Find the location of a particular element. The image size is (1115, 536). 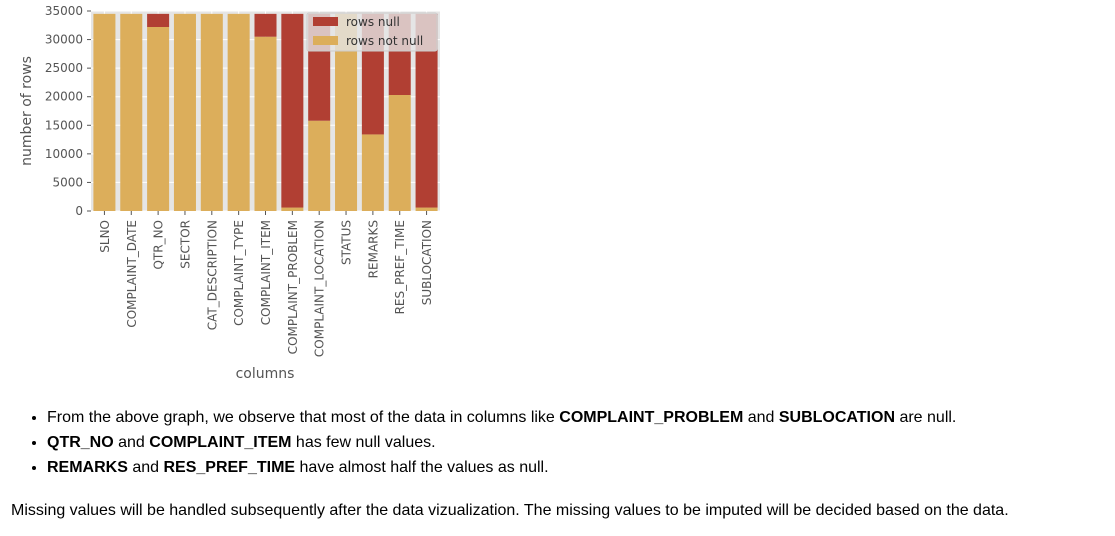

y-tick-label: 25000 is located at coordinates (64, 68).